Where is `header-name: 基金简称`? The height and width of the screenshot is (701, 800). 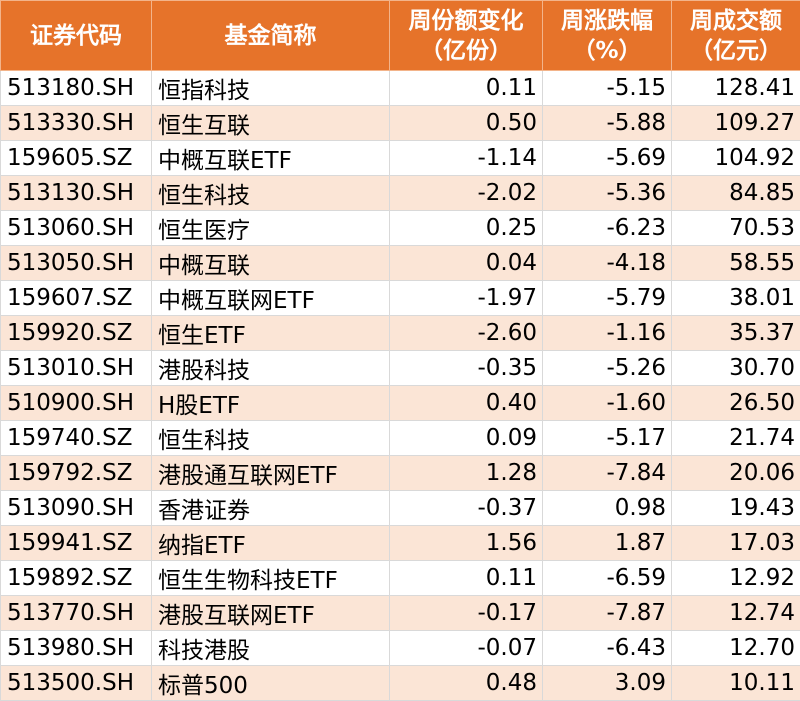 header-name: 基金简称 is located at coordinates (271, 36).